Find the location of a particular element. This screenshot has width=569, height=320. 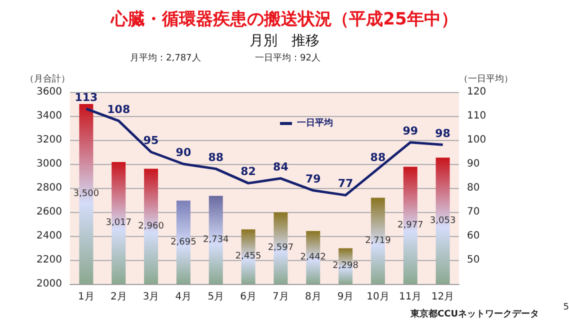

text: 5 is located at coordinates (566, 307).